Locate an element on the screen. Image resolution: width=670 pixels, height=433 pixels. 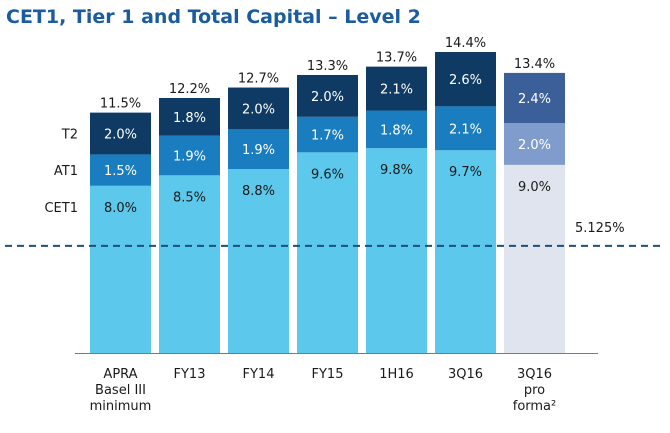
total-value-label: 13.3% is located at coordinates (327, 66).